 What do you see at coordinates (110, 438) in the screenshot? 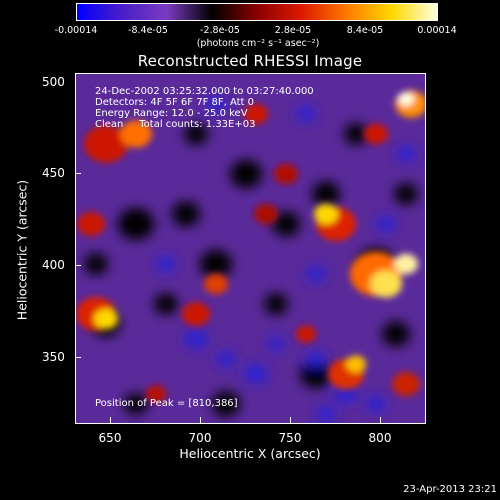
I see `x-tick-label: 650` at bounding box center [110, 438].